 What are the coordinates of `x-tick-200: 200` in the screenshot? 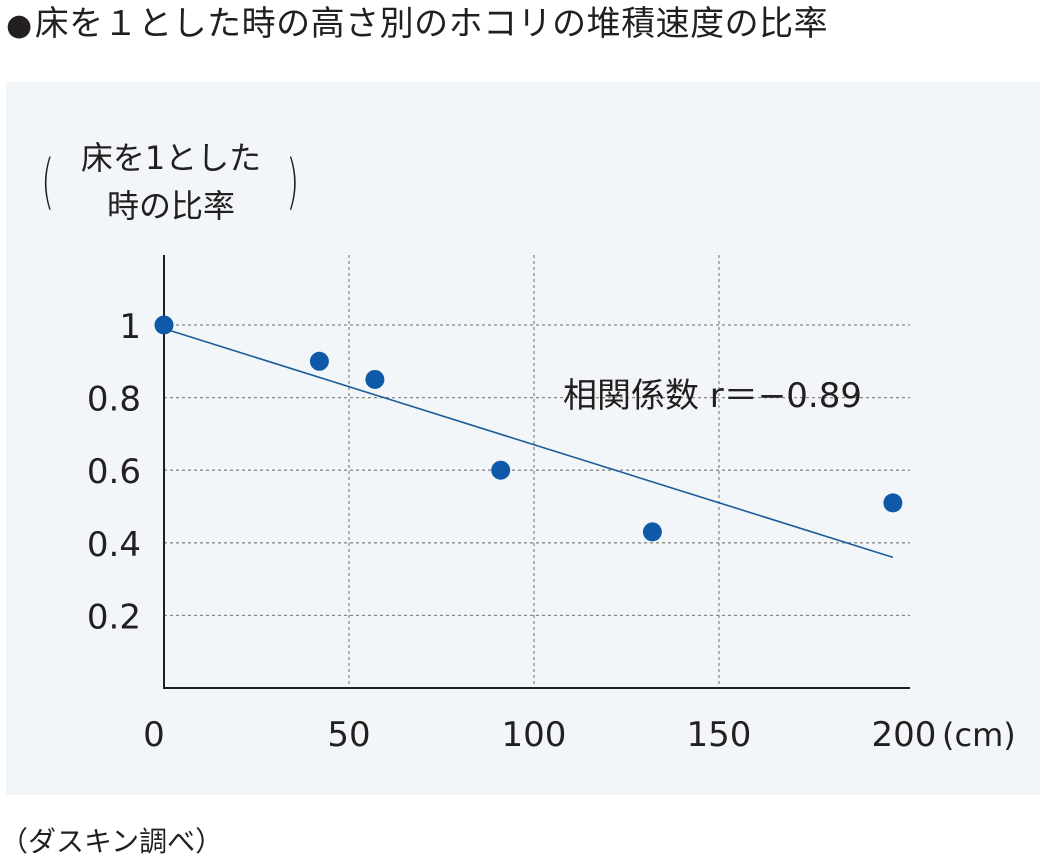 It's located at (904, 735).